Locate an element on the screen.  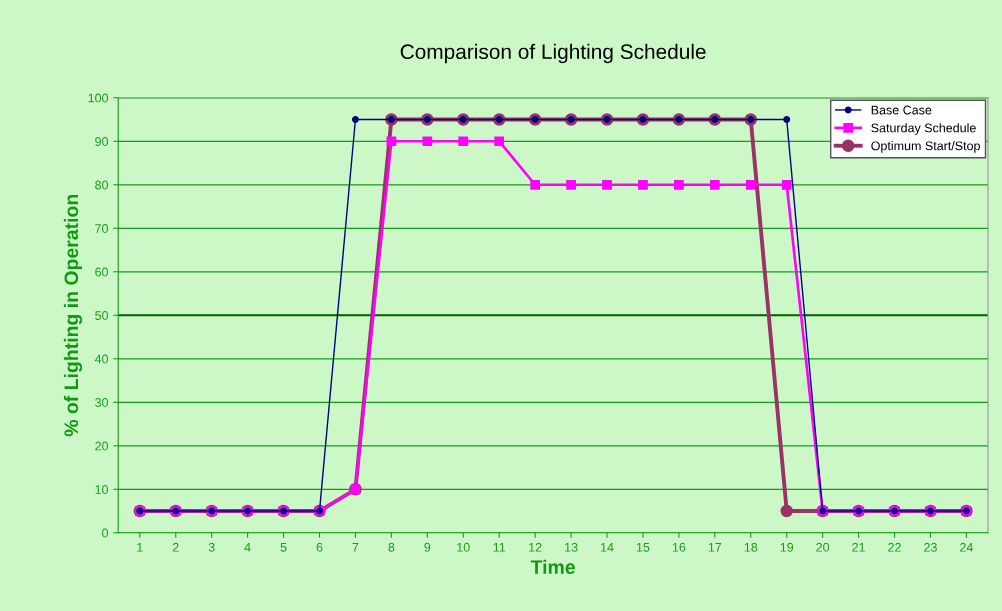
x-tick-label: 23 is located at coordinates (930, 547).